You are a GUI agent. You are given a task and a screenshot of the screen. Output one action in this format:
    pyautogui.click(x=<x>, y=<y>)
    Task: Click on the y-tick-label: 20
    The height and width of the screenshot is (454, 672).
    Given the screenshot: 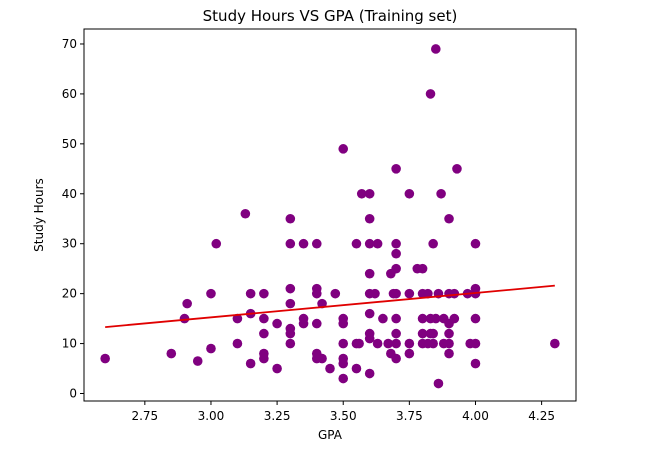 What is the action you would take?
    pyautogui.click(x=69, y=294)
    